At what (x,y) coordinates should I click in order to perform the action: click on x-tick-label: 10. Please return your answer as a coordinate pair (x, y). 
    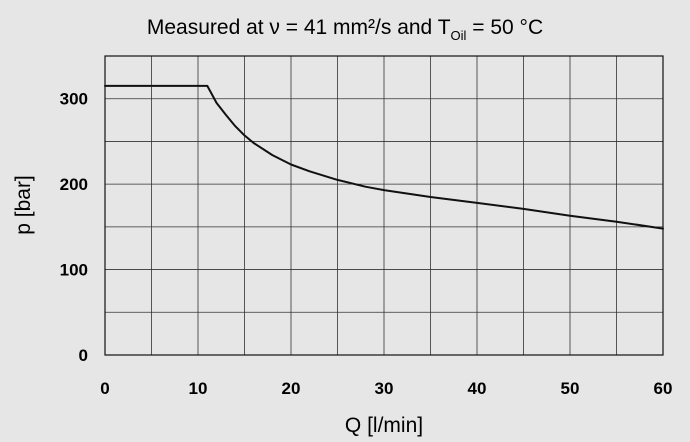
    Looking at the image, I should click on (198, 388).